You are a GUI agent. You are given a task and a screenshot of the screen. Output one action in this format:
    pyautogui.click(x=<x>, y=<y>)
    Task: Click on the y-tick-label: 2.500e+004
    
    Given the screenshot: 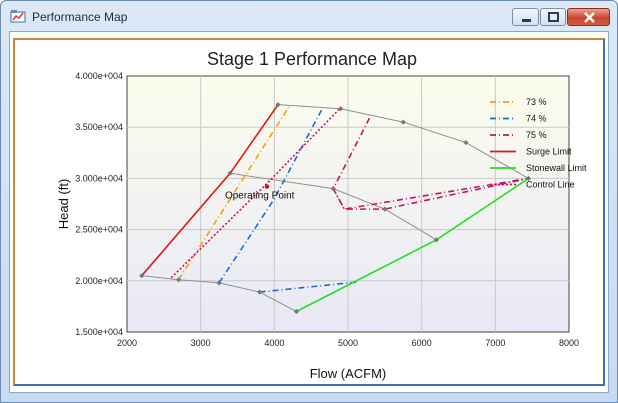 What is the action you would take?
    pyautogui.click(x=99, y=230)
    